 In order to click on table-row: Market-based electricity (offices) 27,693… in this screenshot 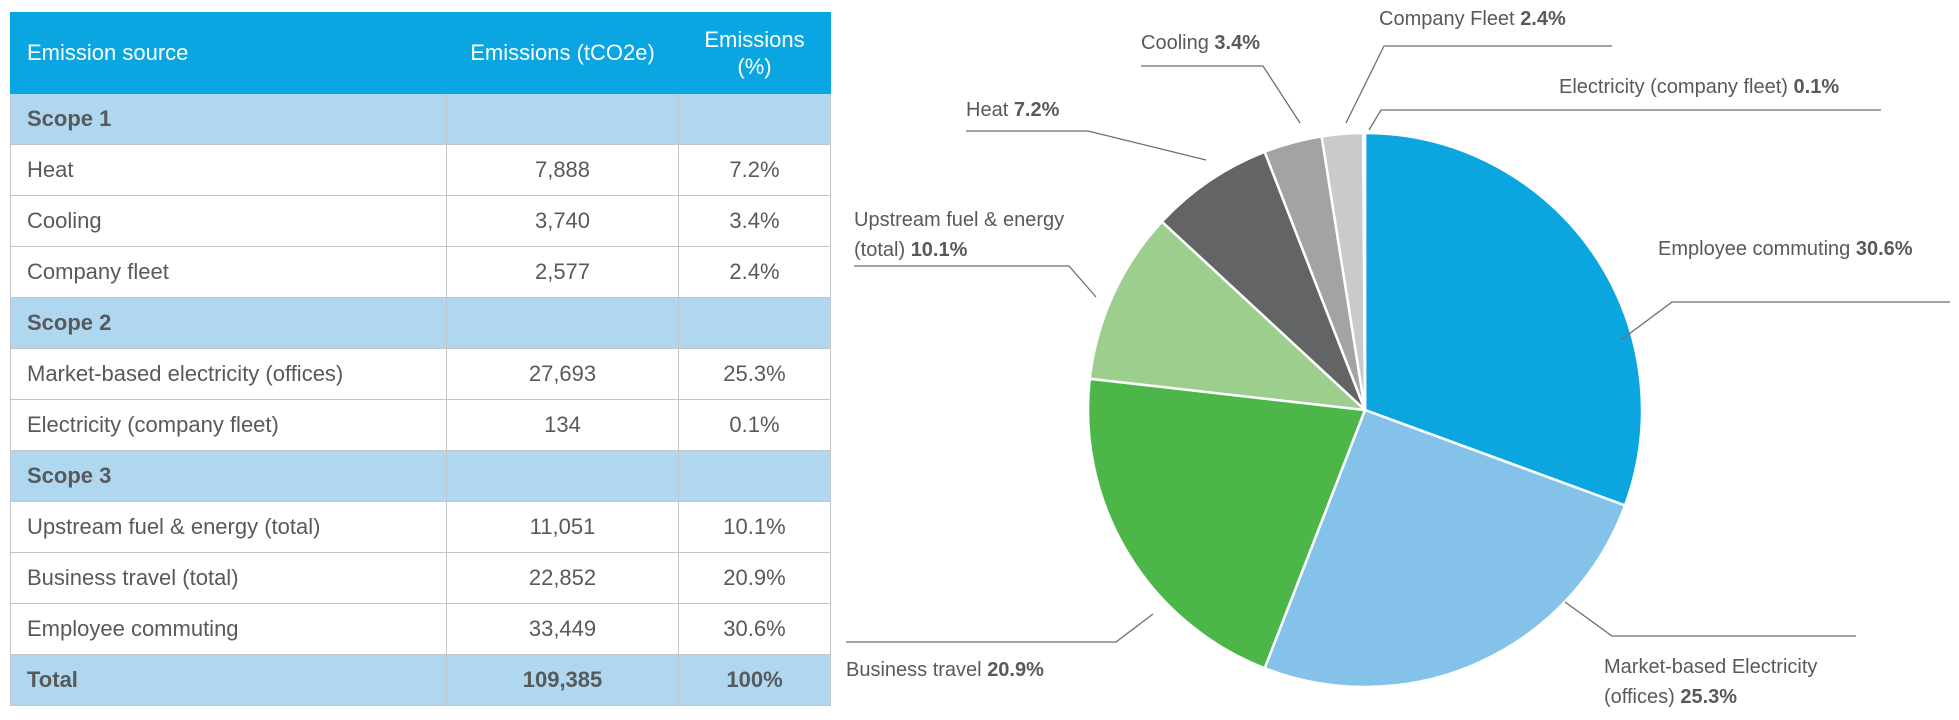, I will do `click(420, 374)`.